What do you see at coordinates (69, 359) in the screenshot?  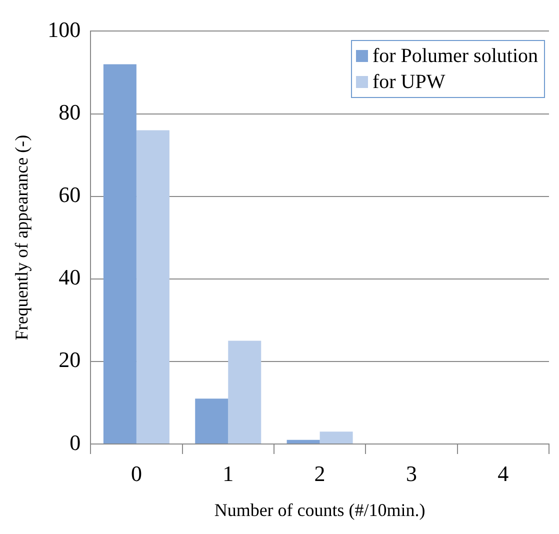 I see `y-tick-label: 20` at bounding box center [69, 359].